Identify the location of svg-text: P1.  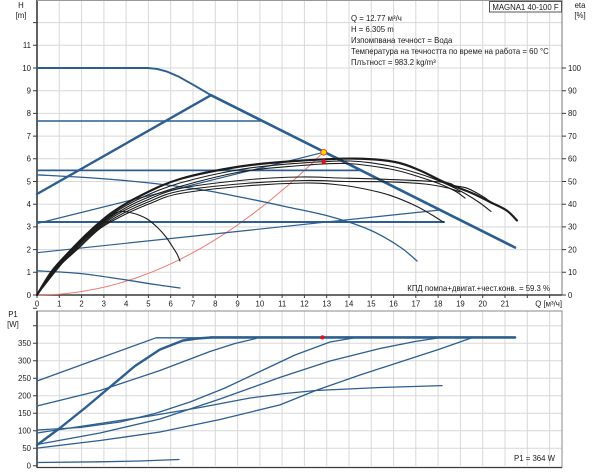
(13, 314).